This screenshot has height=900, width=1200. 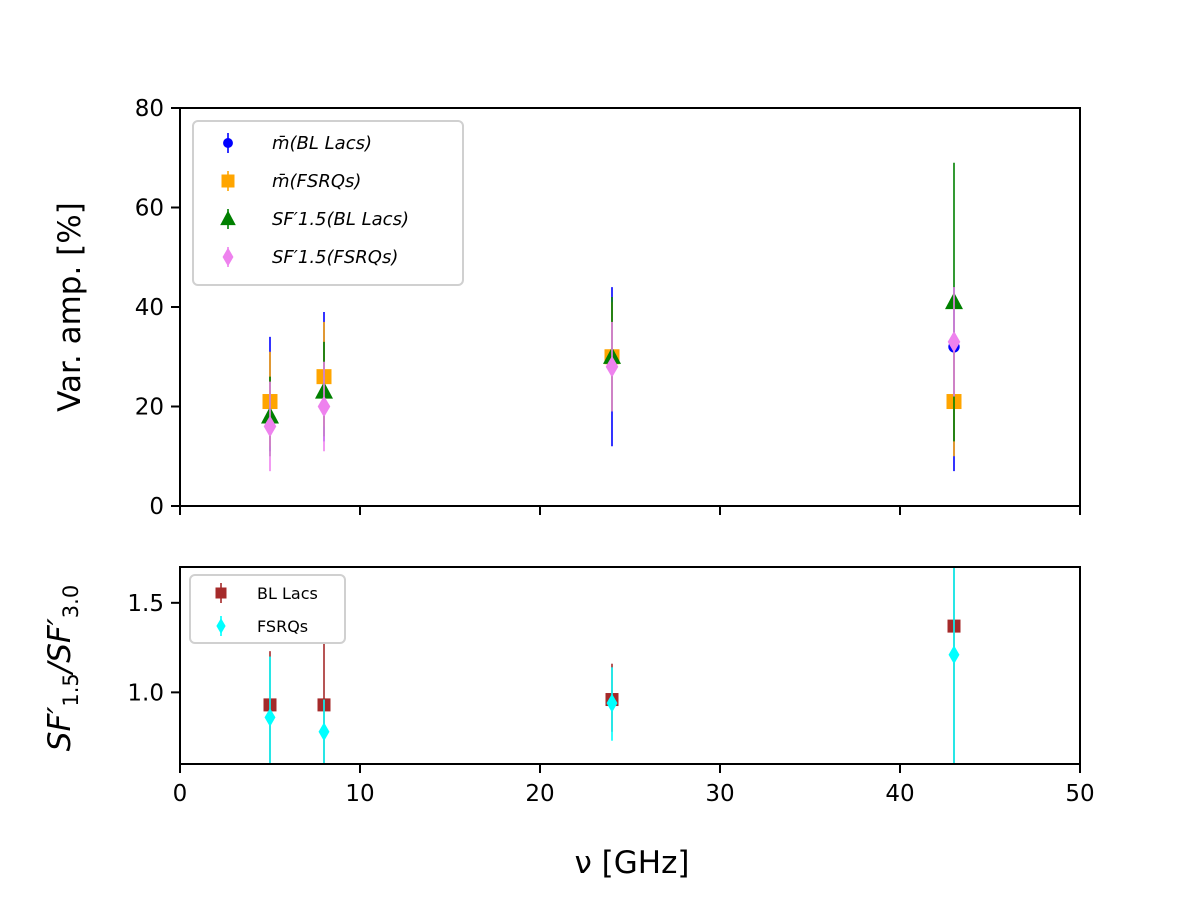 I want to click on bottom-plot-marks, so click(x=612, y=665).